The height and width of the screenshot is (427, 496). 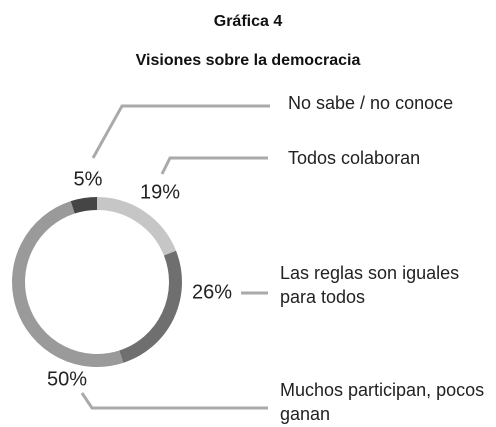 I want to click on value-label: 5%, so click(x=88, y=179).